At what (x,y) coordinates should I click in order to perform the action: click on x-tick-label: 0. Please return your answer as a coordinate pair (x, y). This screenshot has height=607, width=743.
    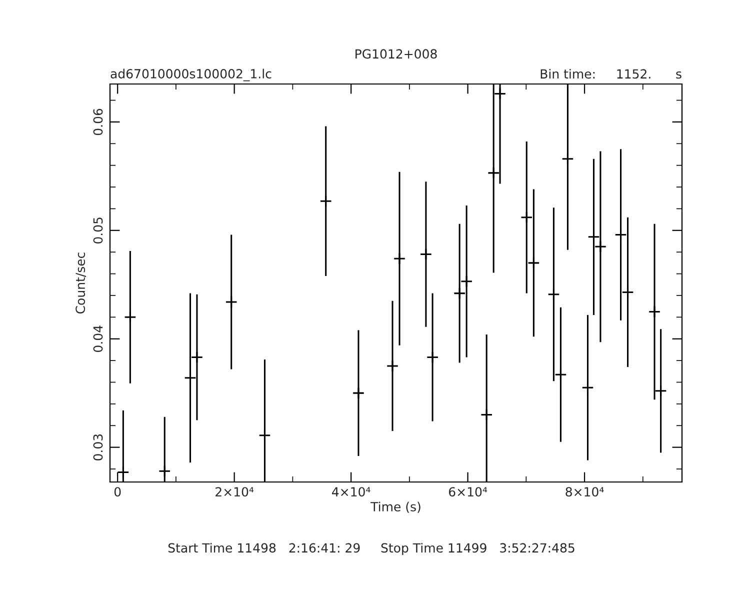
    Looking at the image, I should click on (117, 492).